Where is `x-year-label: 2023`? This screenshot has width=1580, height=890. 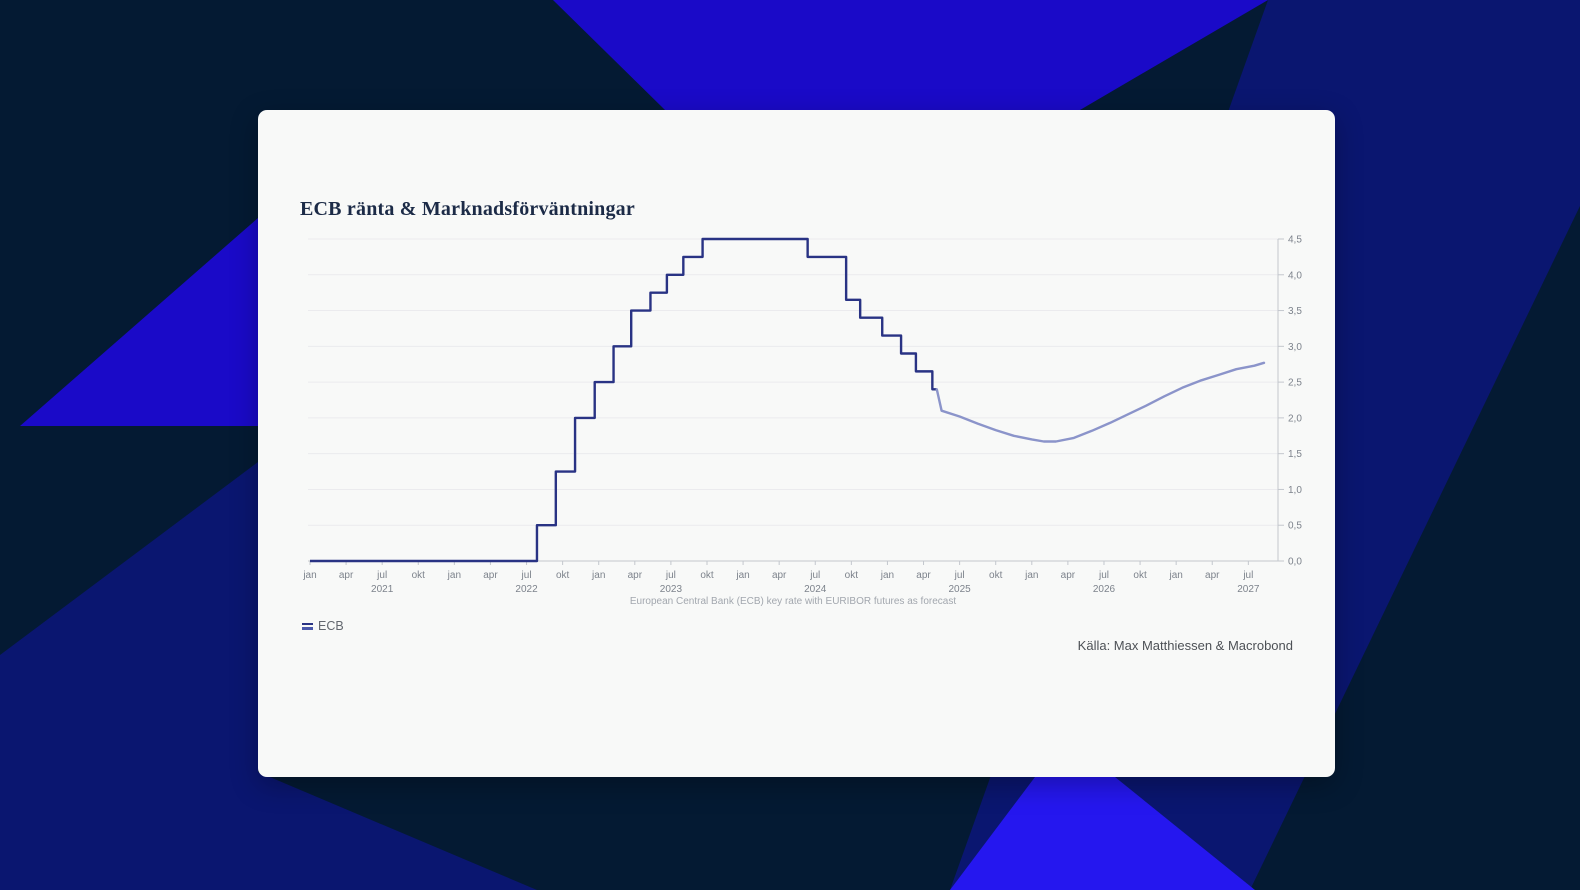
x-year-label: 2023 is located at coordinates (671, 589).